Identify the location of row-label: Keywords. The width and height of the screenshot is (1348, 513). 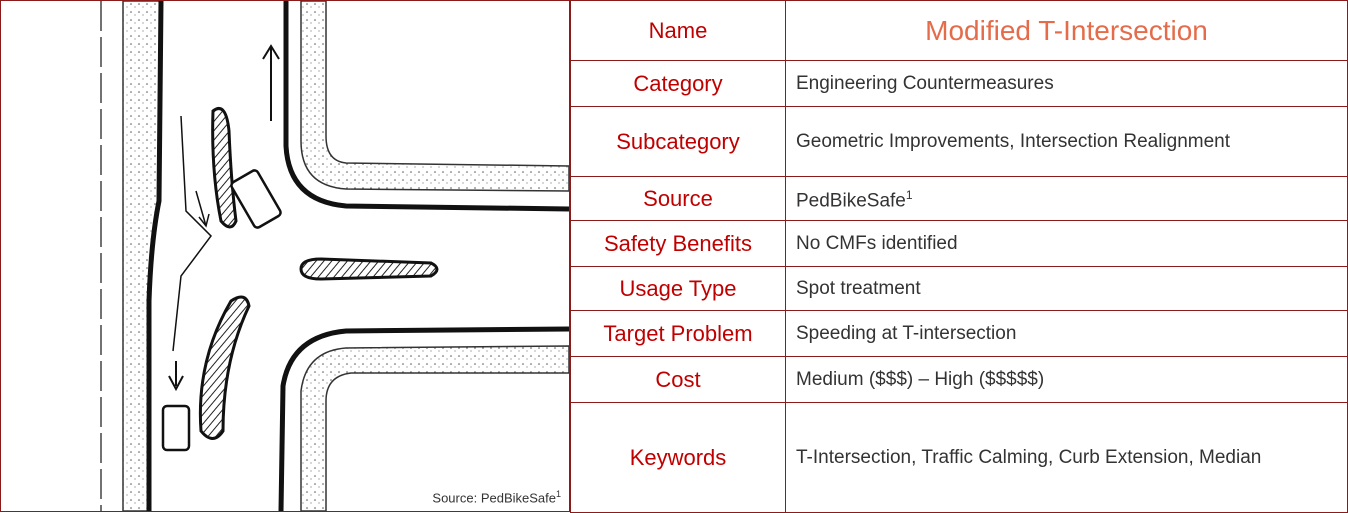
(678, 457).